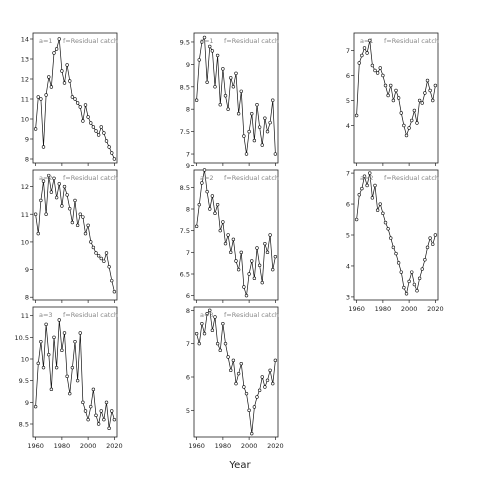 The image size is (480, 480). Describe the element at coordinates (185, 275) in the screenshot. I see `y-tick-label: 6.5` at that location.